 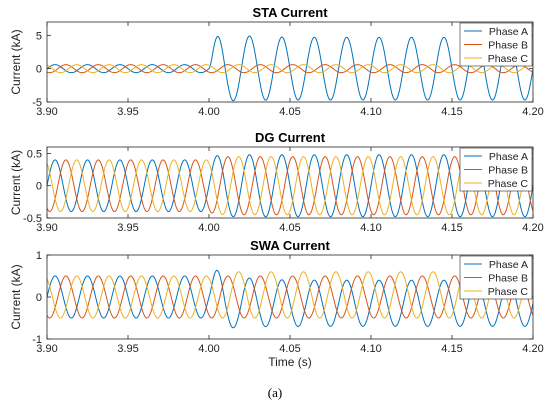 What do you see at coordinates (290, 245) in the screenshot?
I see `subplot-title: SWA Current` at bounding box center [290, 245].